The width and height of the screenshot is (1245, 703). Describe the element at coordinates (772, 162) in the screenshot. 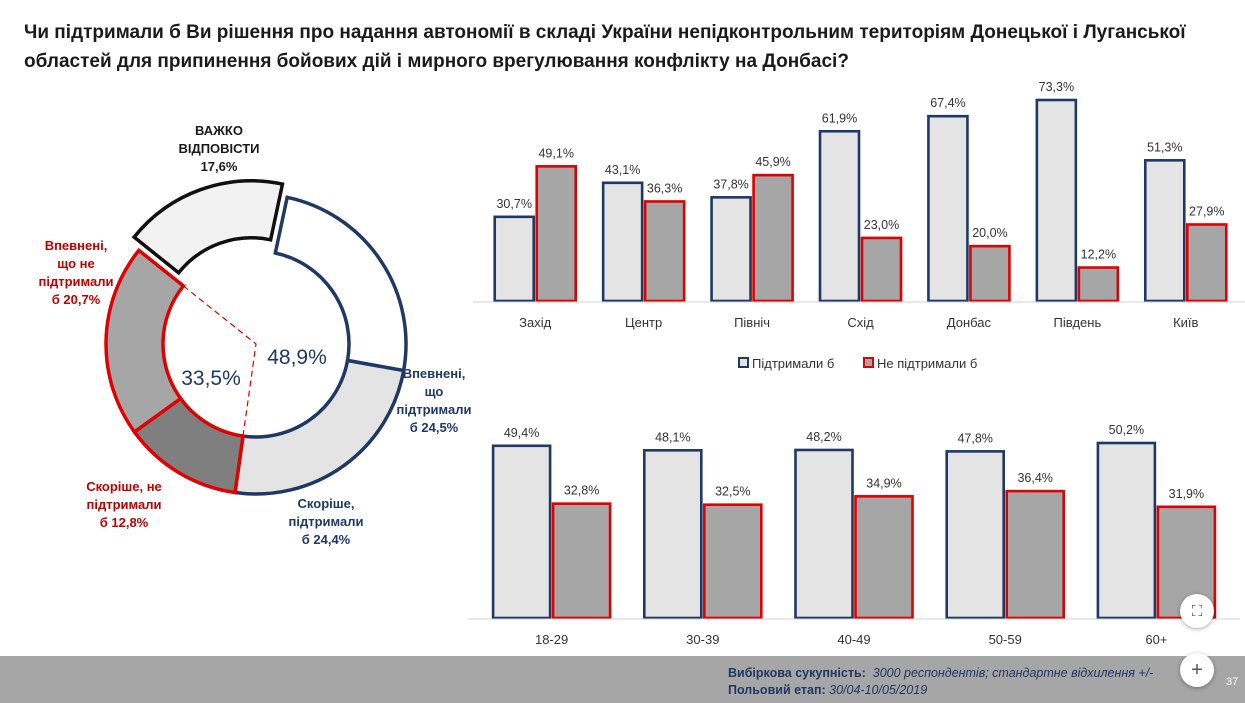

I see `bar-value-label: 45,9%` at that location.